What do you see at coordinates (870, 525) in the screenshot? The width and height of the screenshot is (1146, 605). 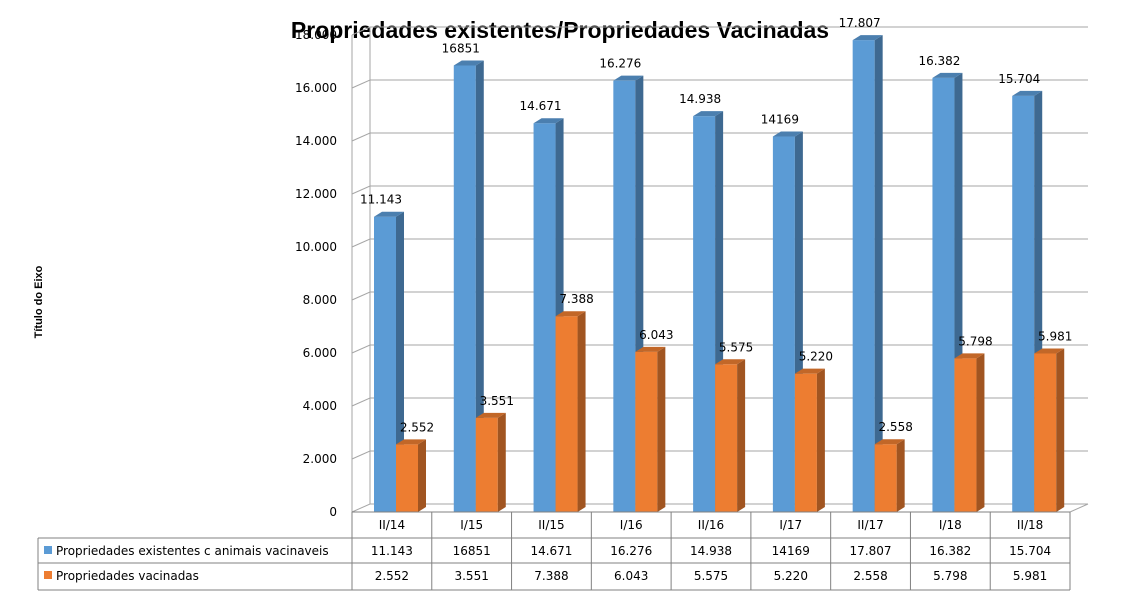 I see `x-tick-label: II/17` at bounding box center [870, 525].